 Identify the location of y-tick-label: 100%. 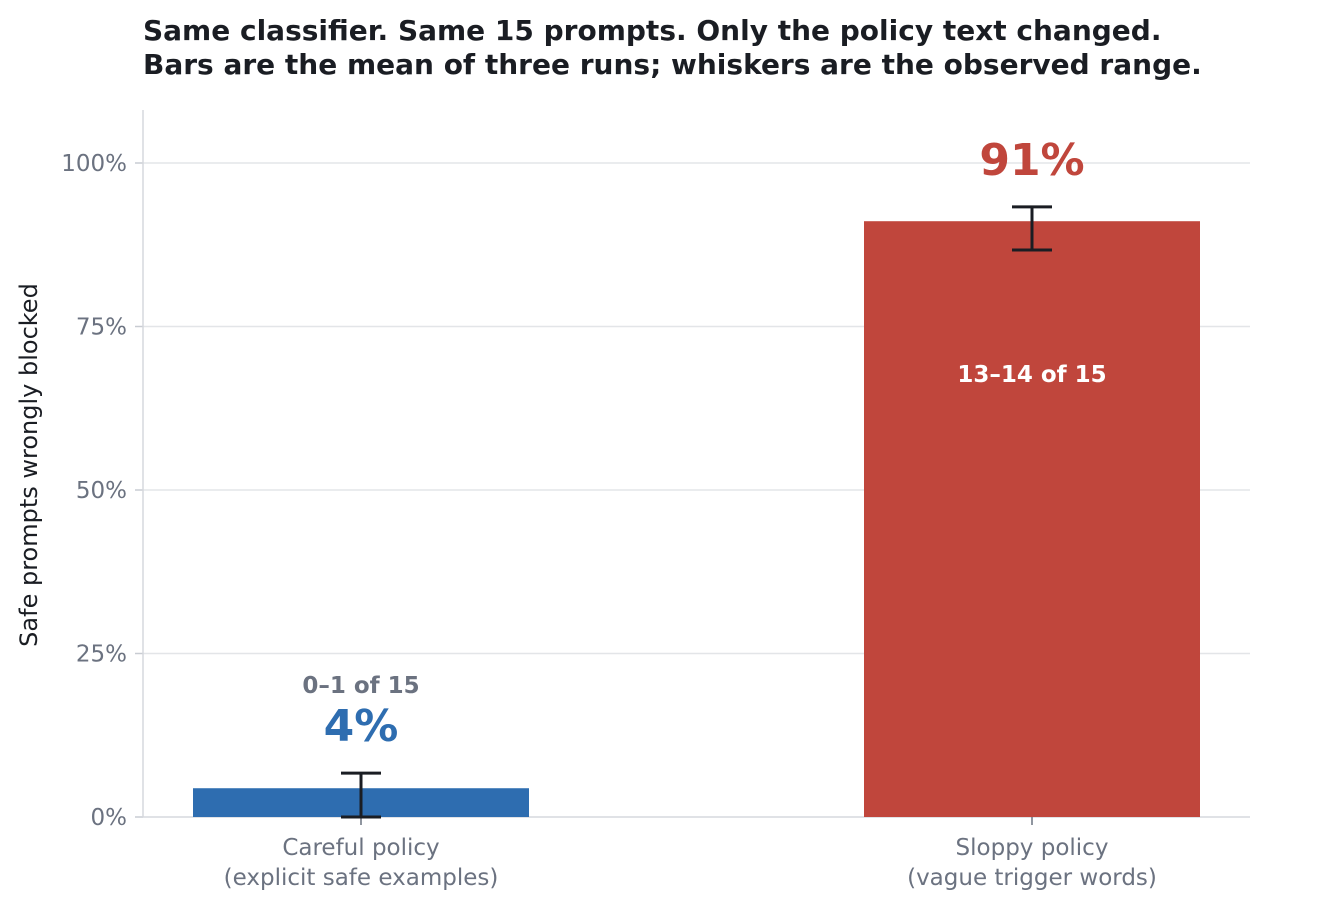
(94, 164).